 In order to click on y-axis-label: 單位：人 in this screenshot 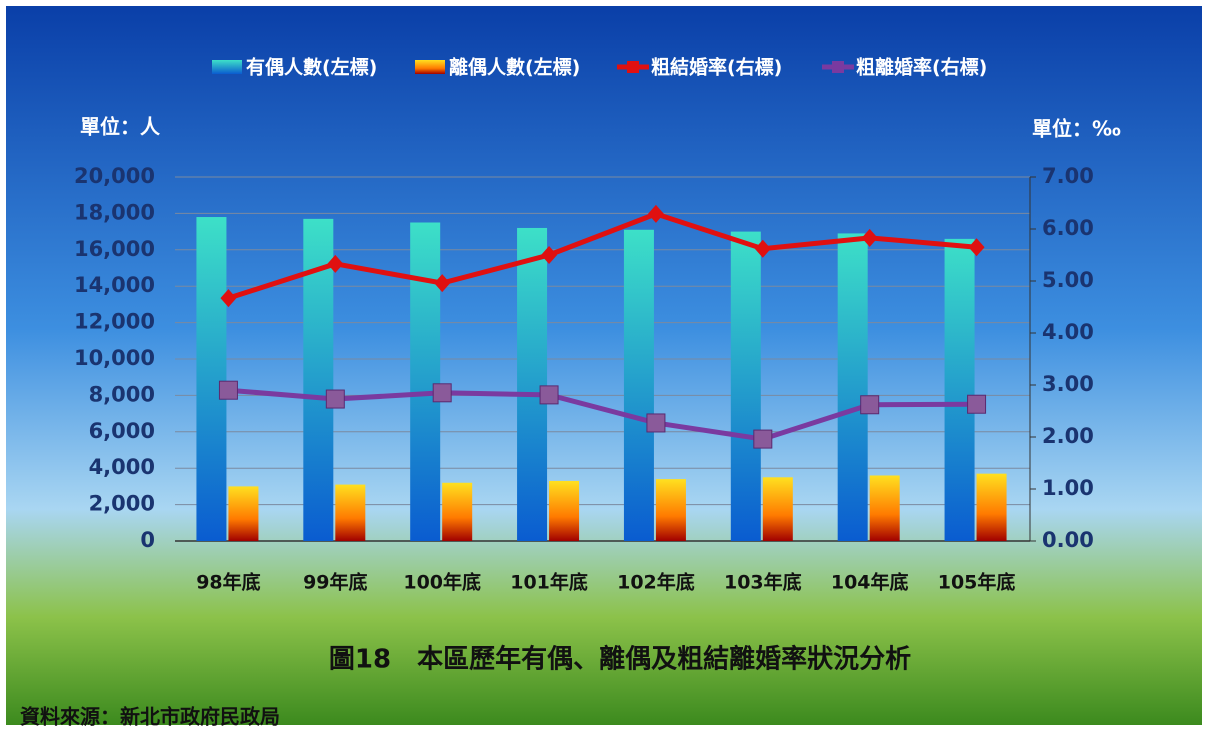, I will do `click(120, 127)`.